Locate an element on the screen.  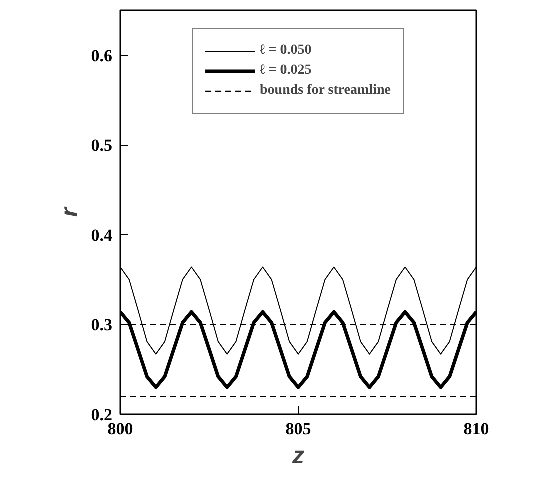
x-axis-title: z is located at coordinates (298, 456).